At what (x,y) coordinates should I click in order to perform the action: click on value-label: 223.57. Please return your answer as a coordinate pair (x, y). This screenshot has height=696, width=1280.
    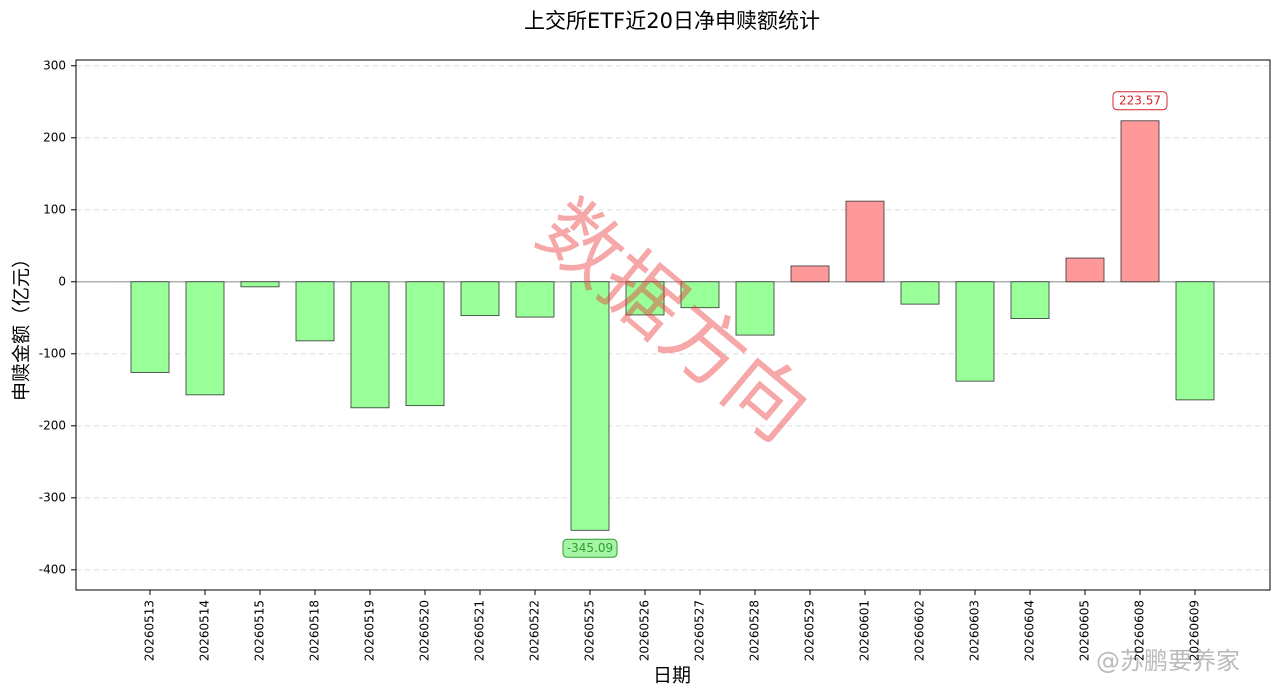
    Looking at the image, I should click on (1140, 100).